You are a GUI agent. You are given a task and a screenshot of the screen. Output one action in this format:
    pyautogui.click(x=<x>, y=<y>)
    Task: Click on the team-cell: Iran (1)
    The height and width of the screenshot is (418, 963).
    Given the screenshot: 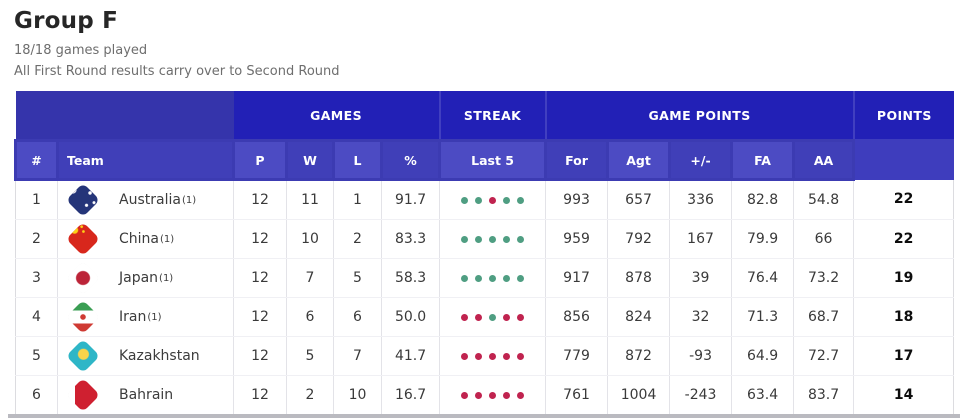 What is the action you would take?
    pyautogui.click(x=145, y=317)
    